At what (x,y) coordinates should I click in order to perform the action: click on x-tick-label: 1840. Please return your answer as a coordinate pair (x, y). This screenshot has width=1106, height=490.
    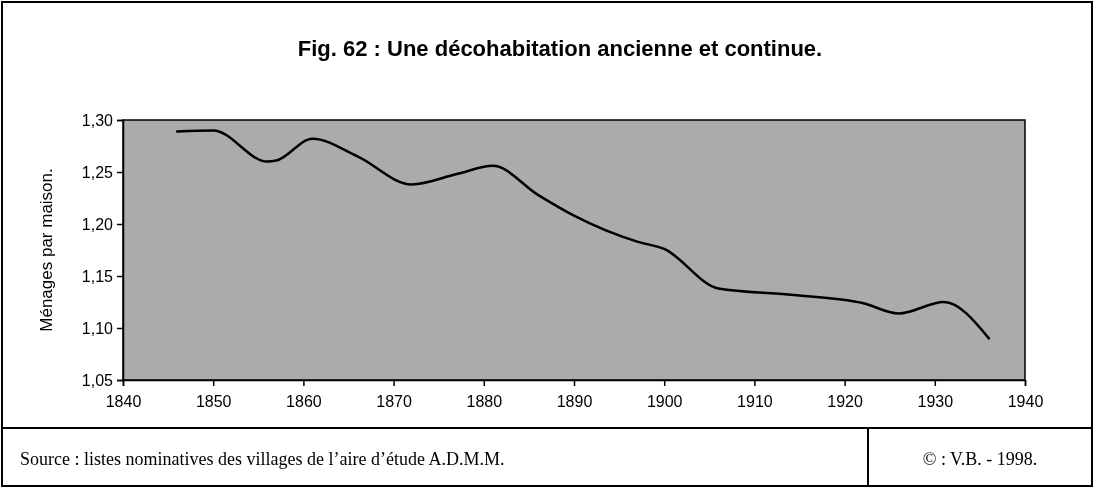
    Looking at the image, I should click on (123, 402).